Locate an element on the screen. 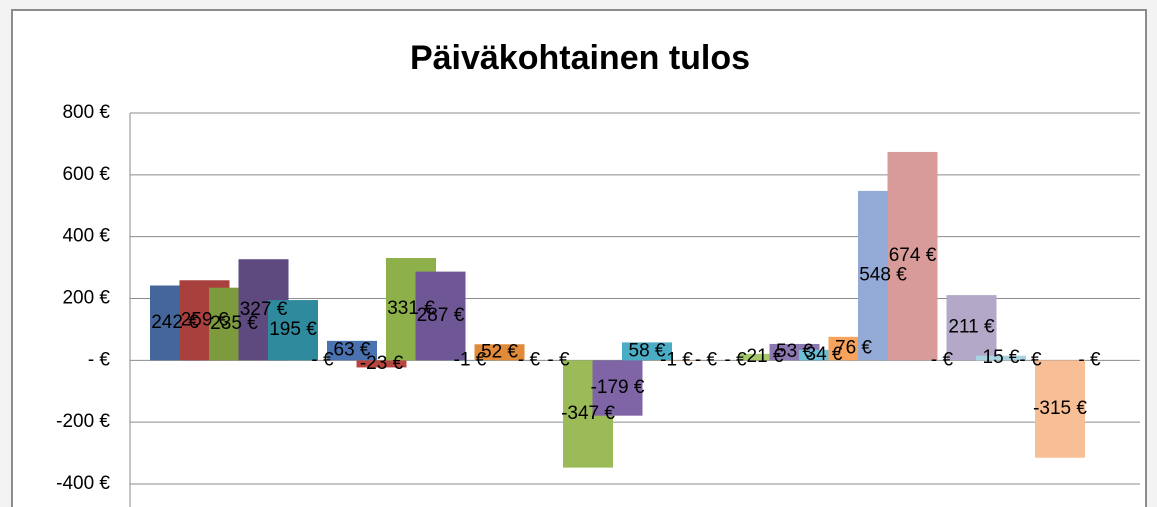  data-label: 287 € is located at coordinates (441, 315).